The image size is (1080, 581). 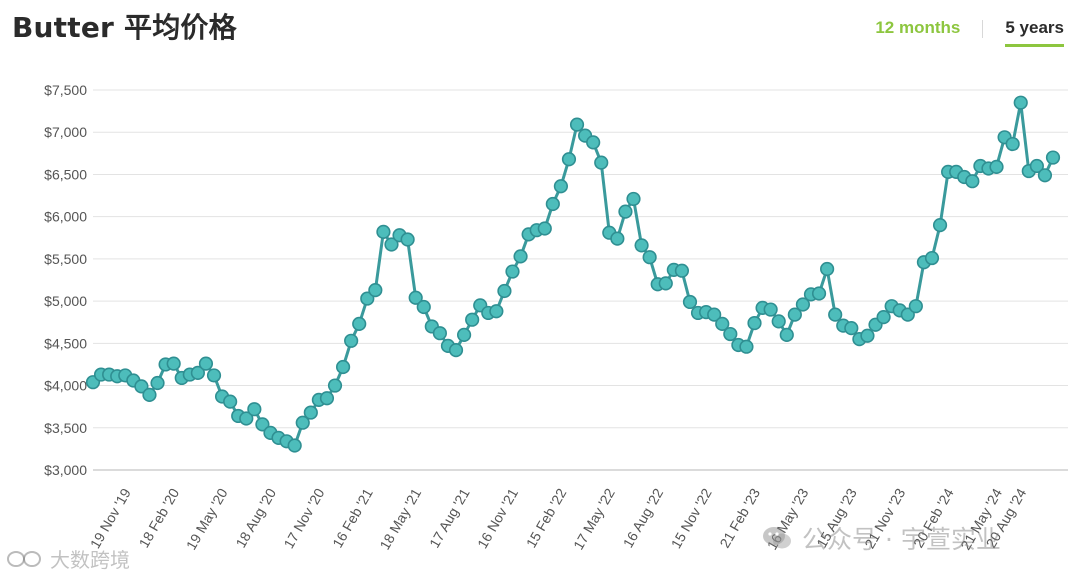 I want to click on tab-divider, so click(x=983, y=29).